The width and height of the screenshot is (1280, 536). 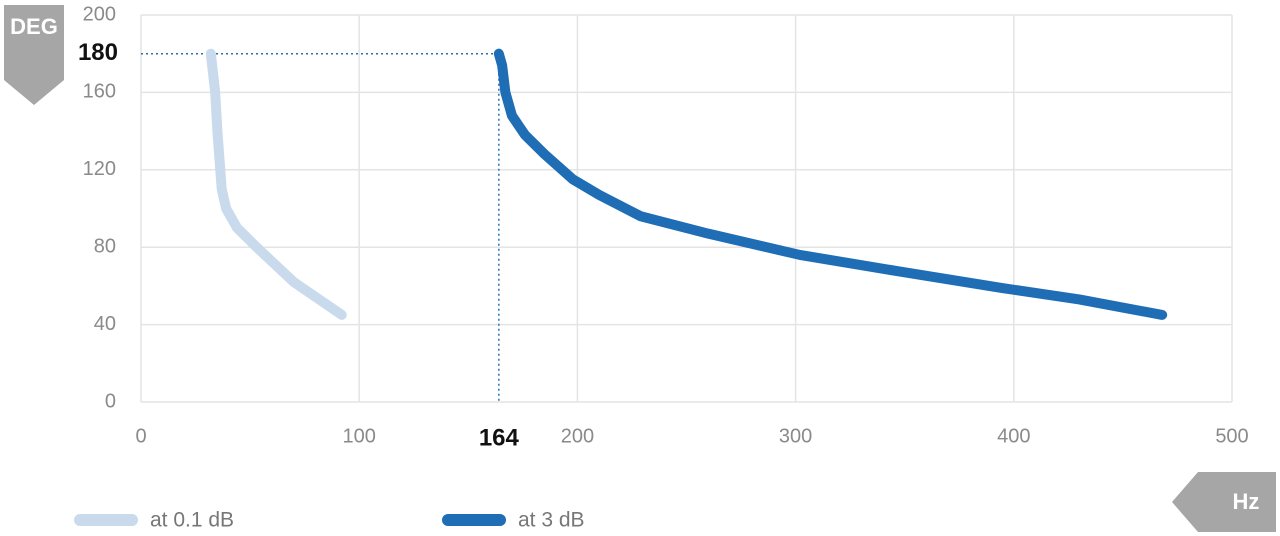 I want to click on legend-label: at 3 dB, so click(x=551, y=520).